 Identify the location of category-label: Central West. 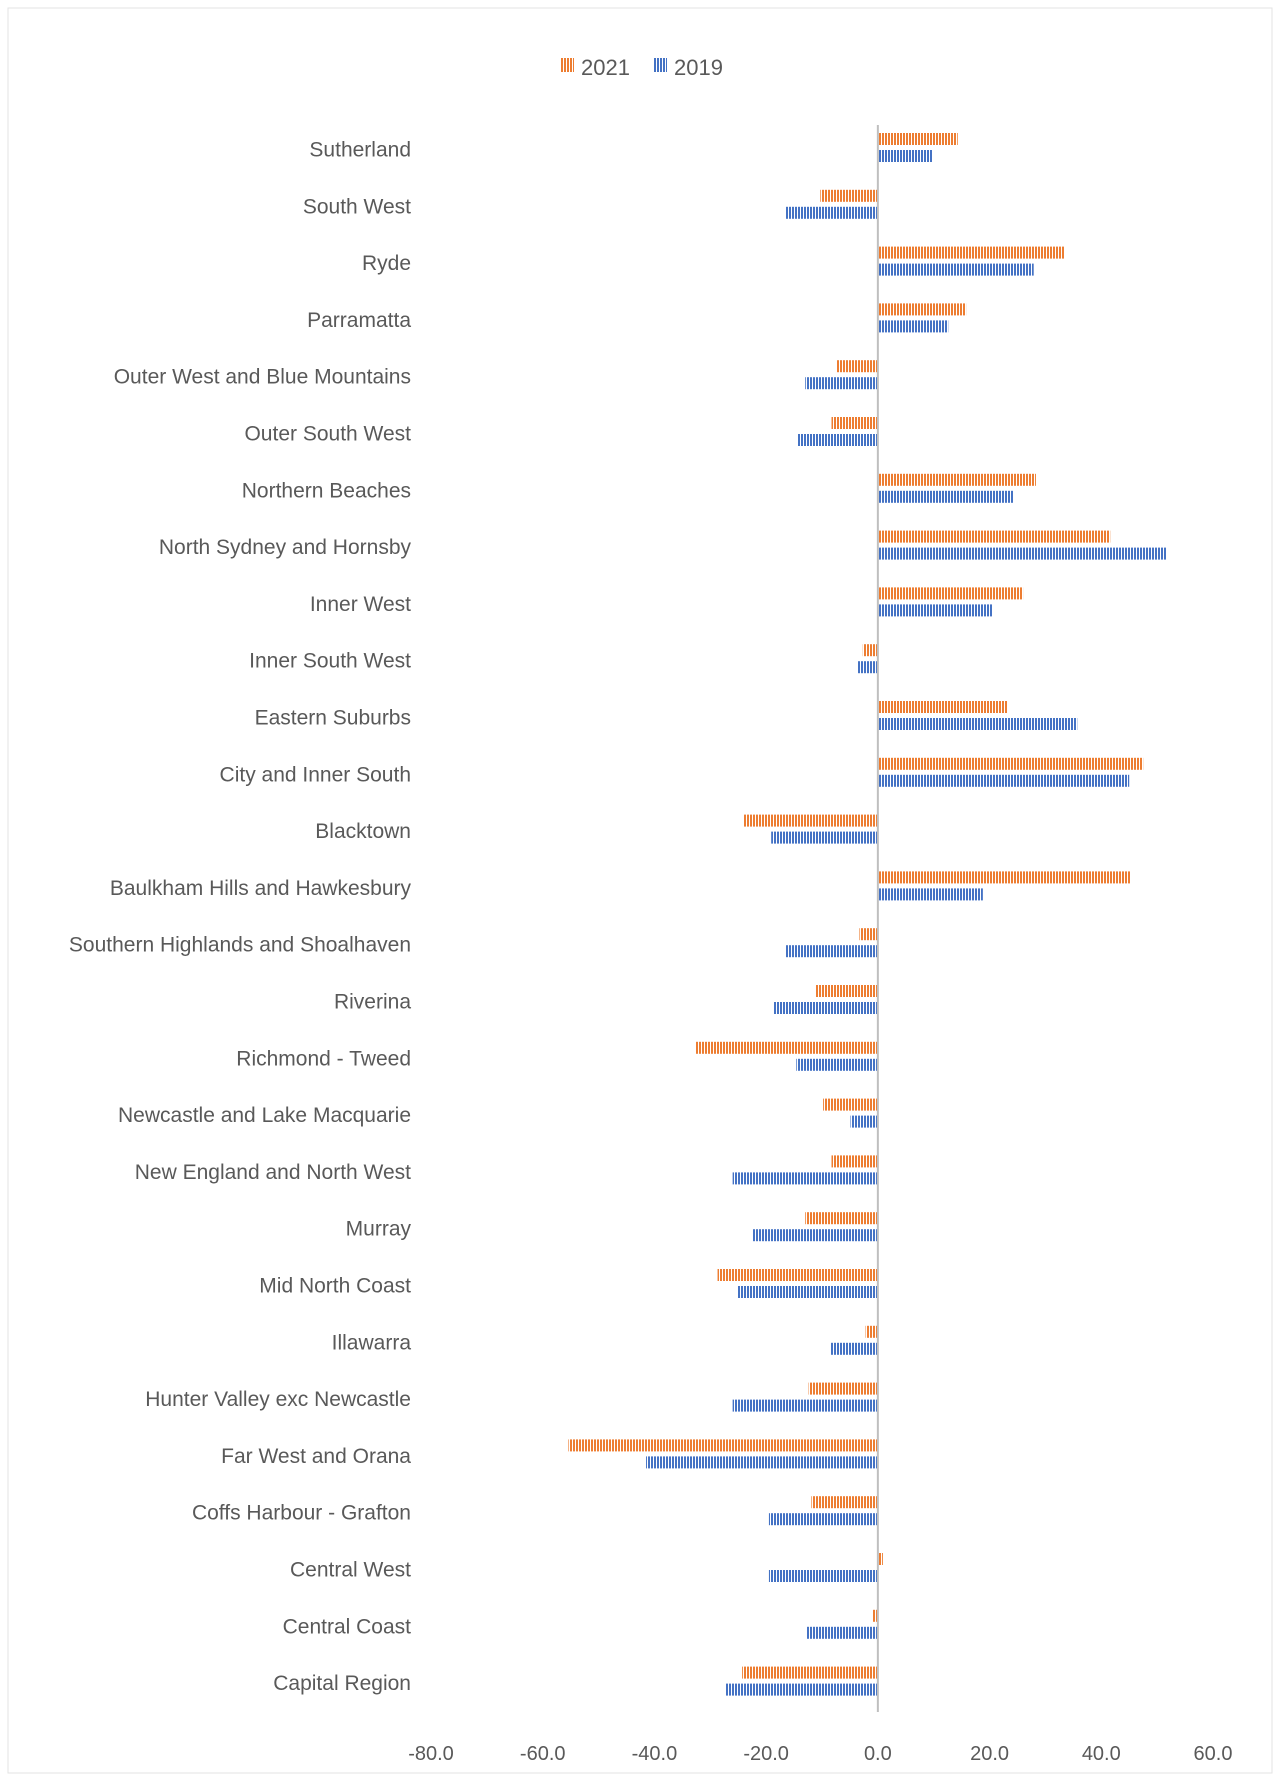
(350, 1570).